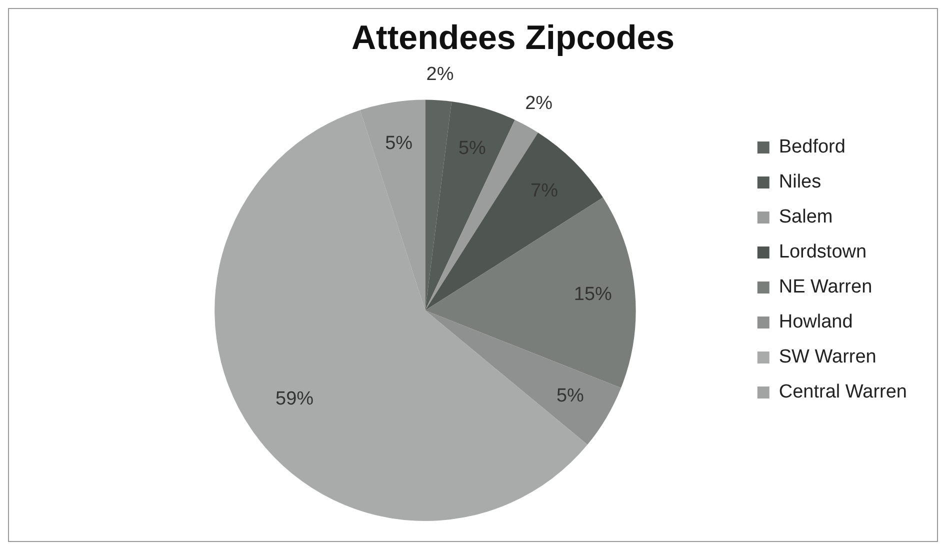 This screenshot has width=946, height=550. I want to click on legend-label: Central Warren, so click(843, 392).